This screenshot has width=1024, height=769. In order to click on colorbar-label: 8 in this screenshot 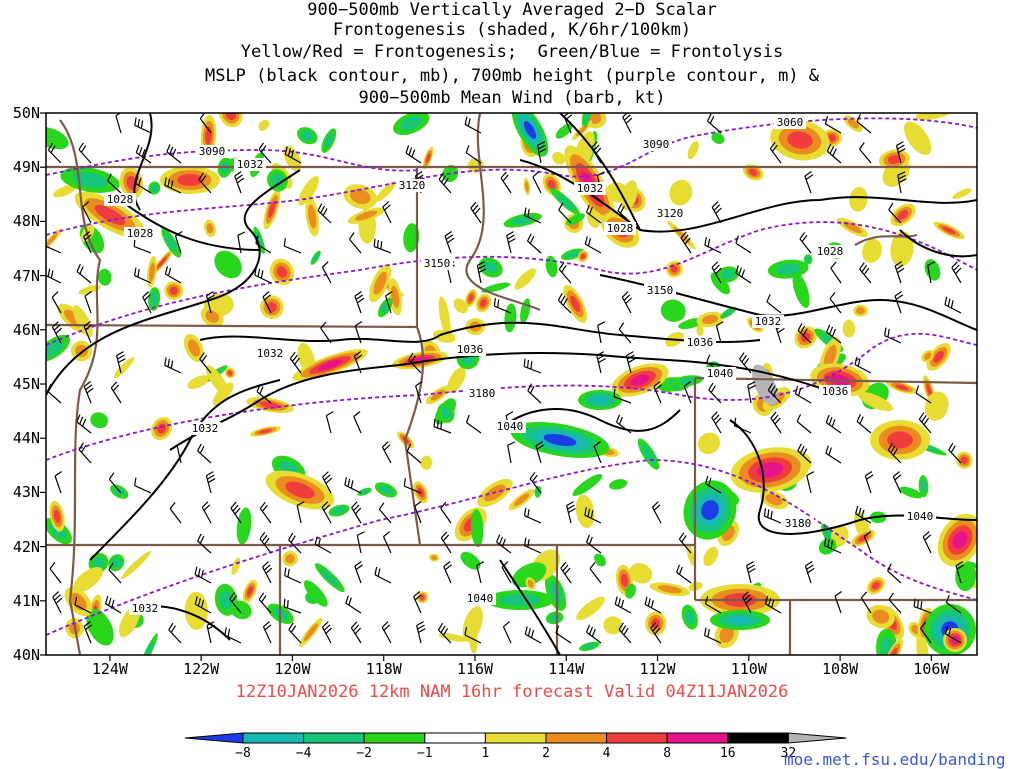, I will do `click(667, 753)`.